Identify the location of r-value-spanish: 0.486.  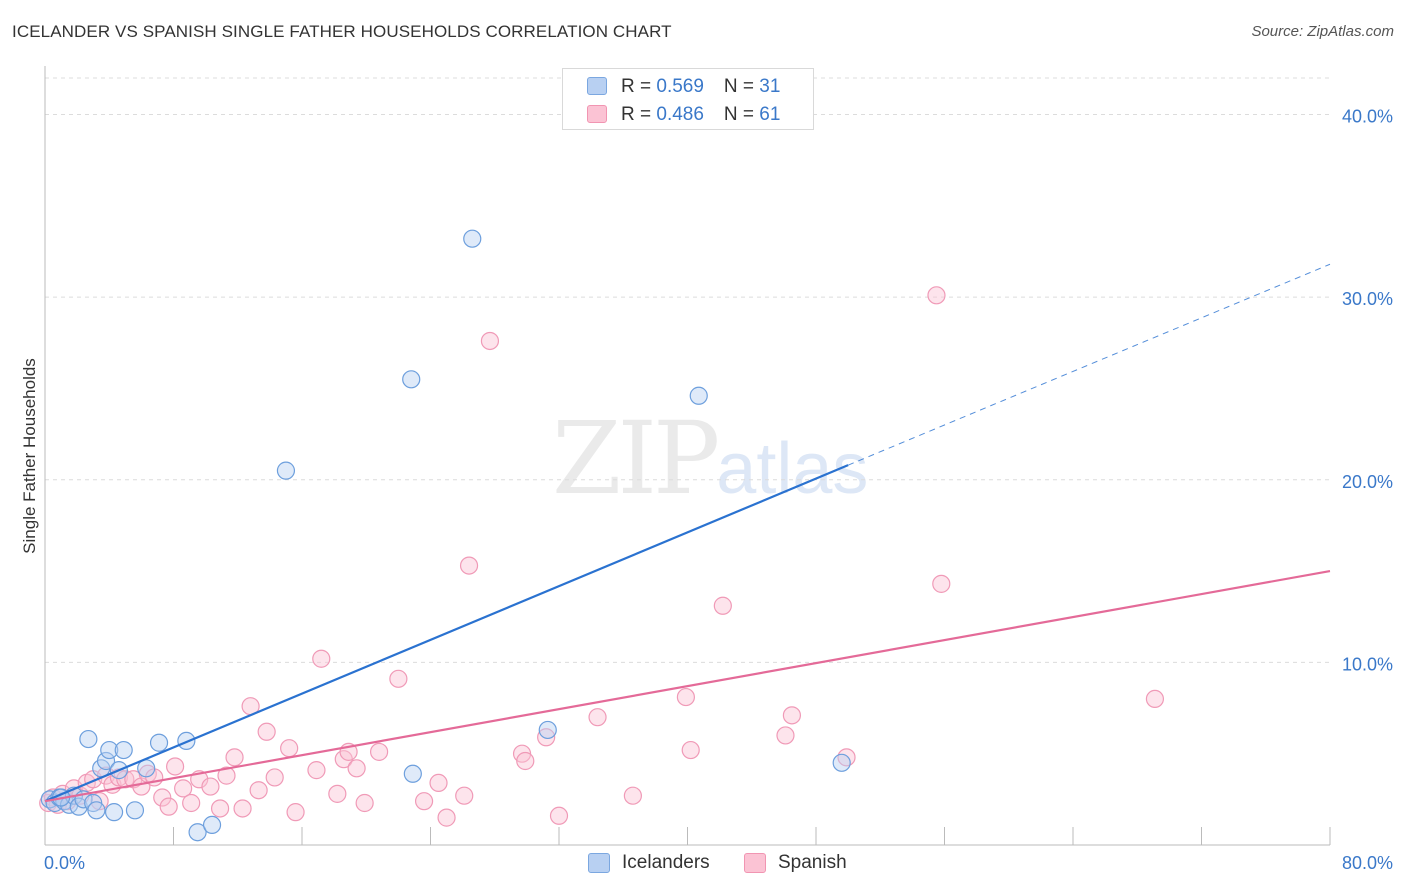
(680, 114).